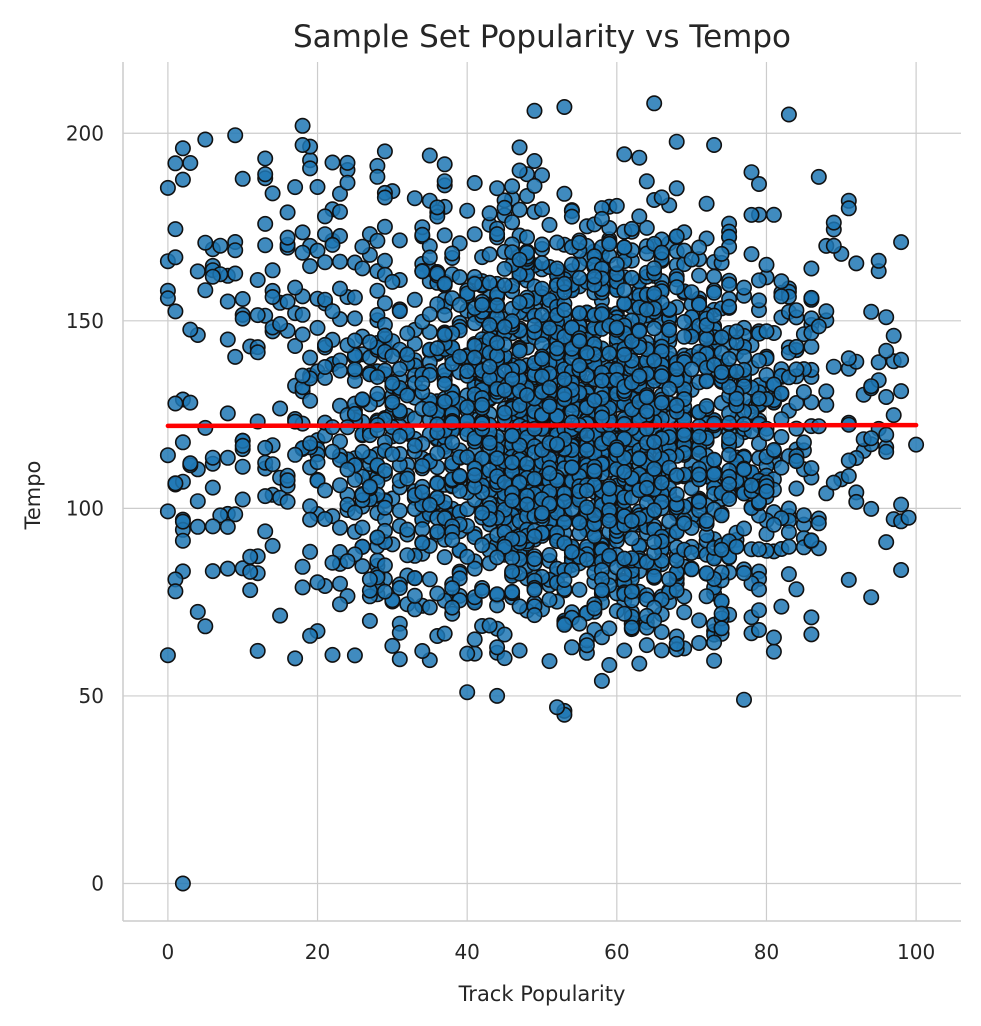  Describe the element at coordinates (317, 952) in the screenshot. I see `x-tick-label: 20` at that location.